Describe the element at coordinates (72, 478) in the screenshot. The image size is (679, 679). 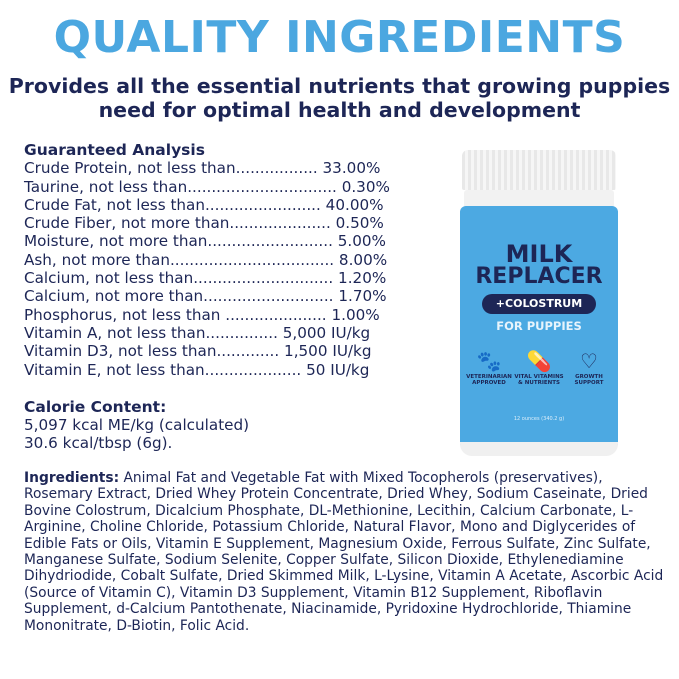
I see `ingredients-label: Ingredients:` at that location.